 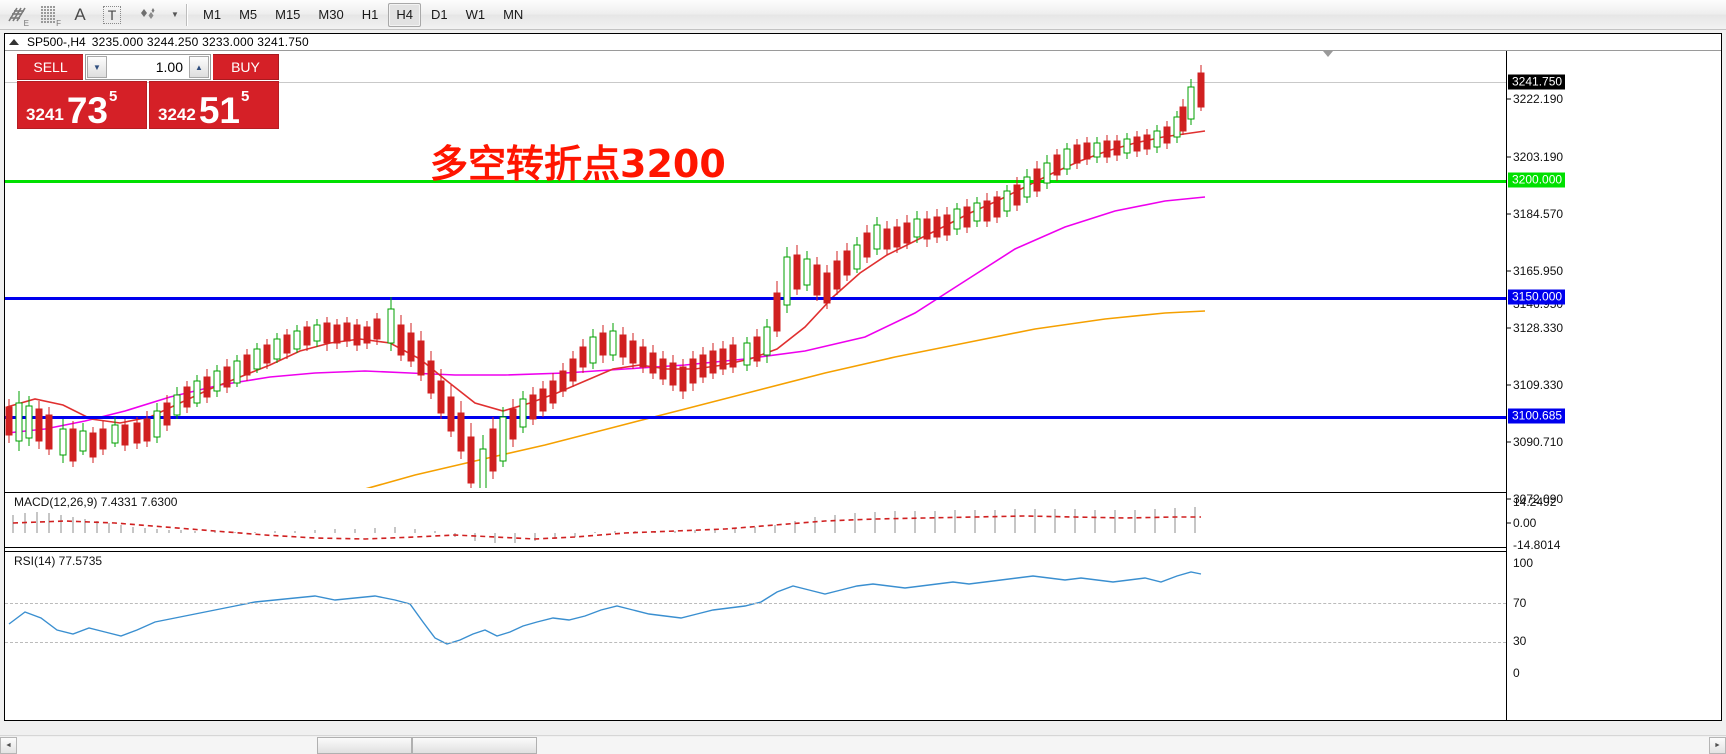 I want to click on axis-label-3222: 3222.190, so click(x=1538, y=99).